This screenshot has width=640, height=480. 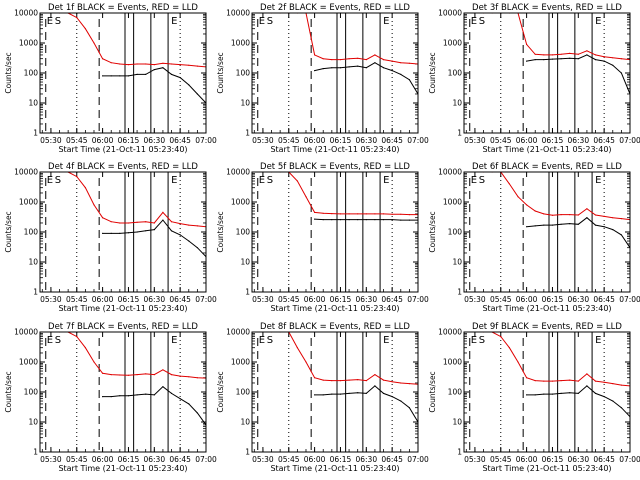 I want to click on x-tick-label: 06:15, so click(x=129, y=299).